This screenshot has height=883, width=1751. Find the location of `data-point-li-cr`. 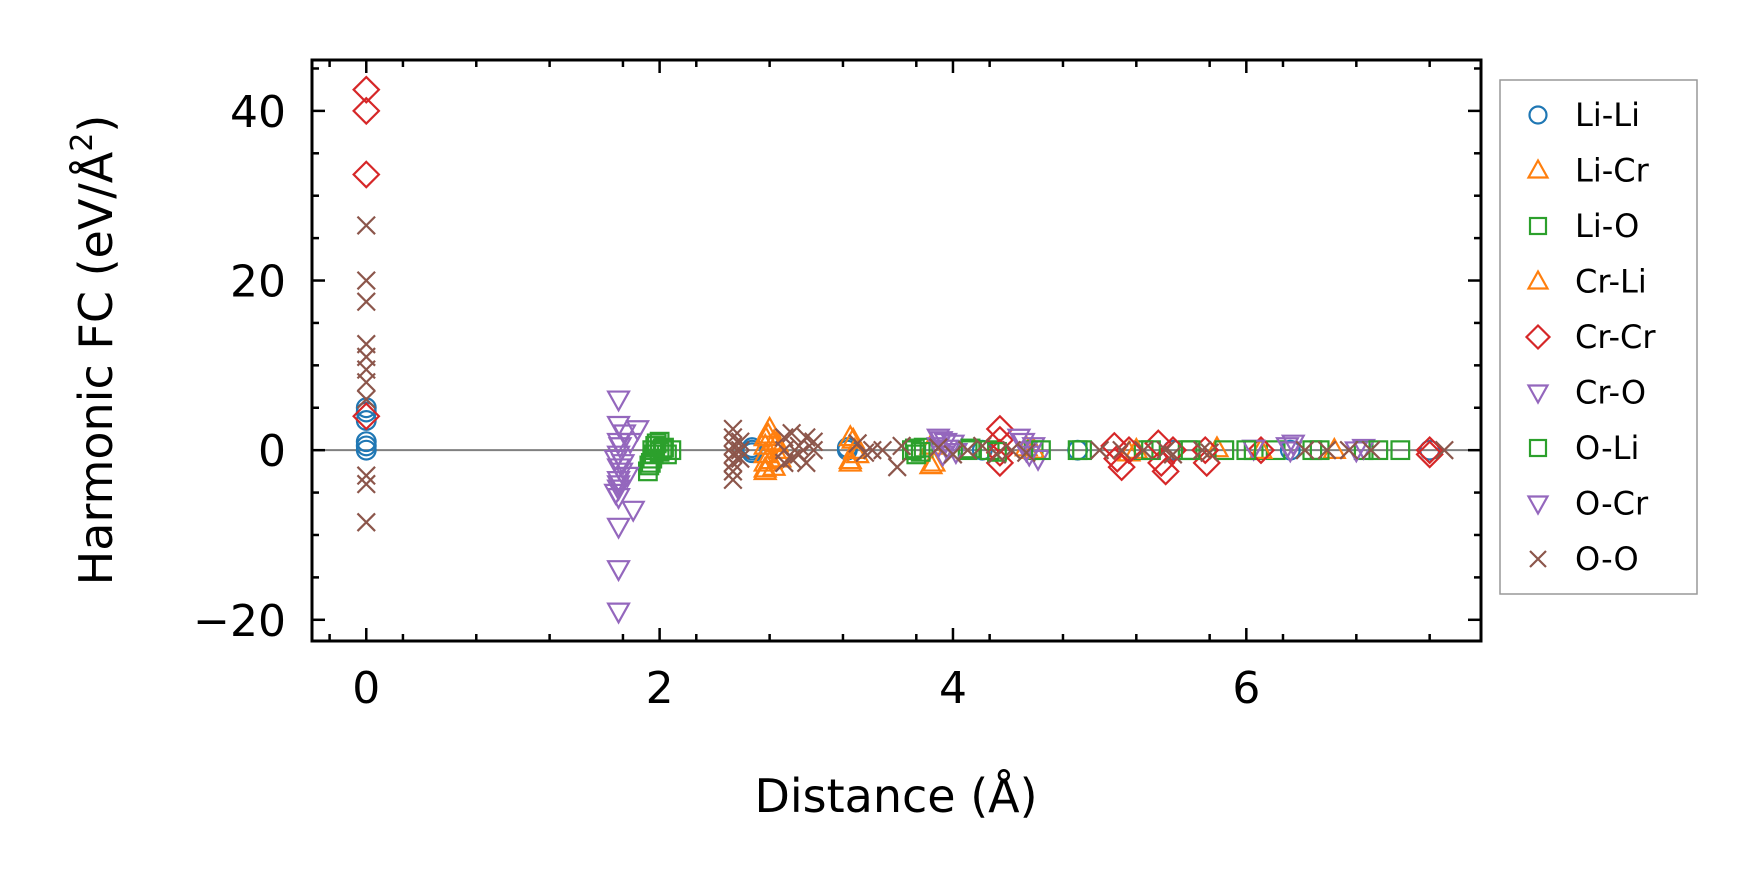

data-point-li-cr is located at coordinates (1217, 446).